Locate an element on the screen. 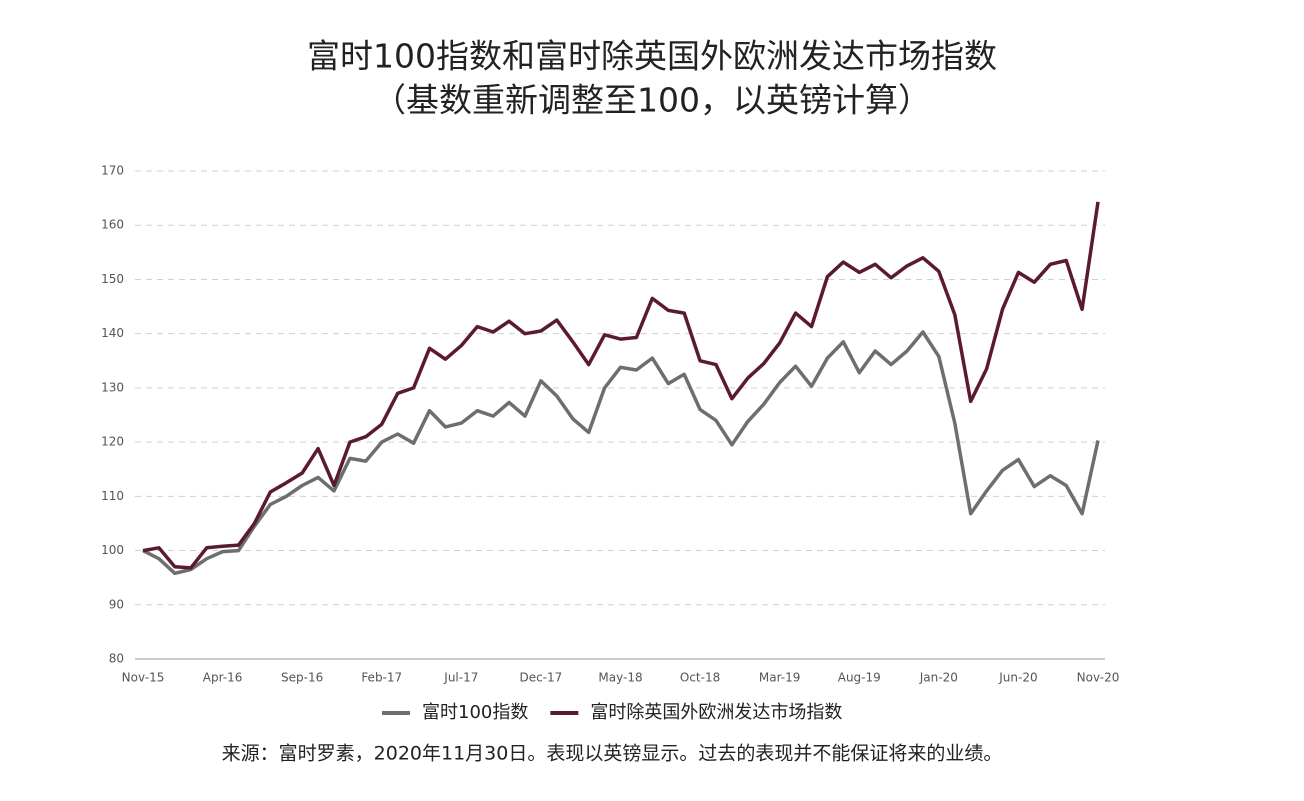  y-tick-label: 150 is located at coordinates (112, 279).